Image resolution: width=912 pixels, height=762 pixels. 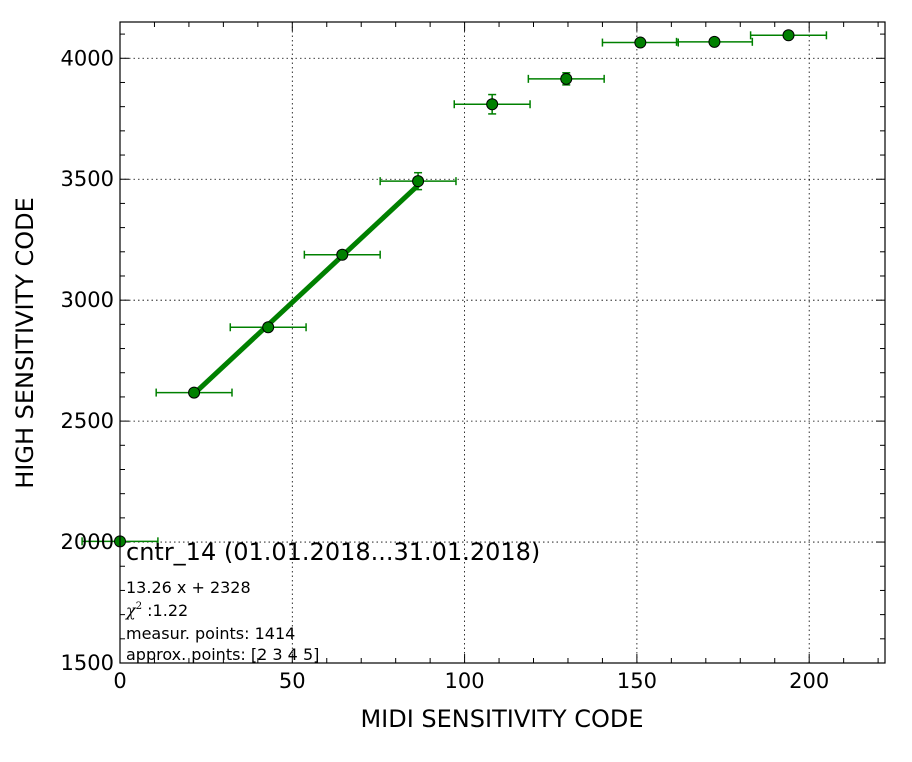 I want to click on x-tick-label: 100, so click(x=465, y=681).